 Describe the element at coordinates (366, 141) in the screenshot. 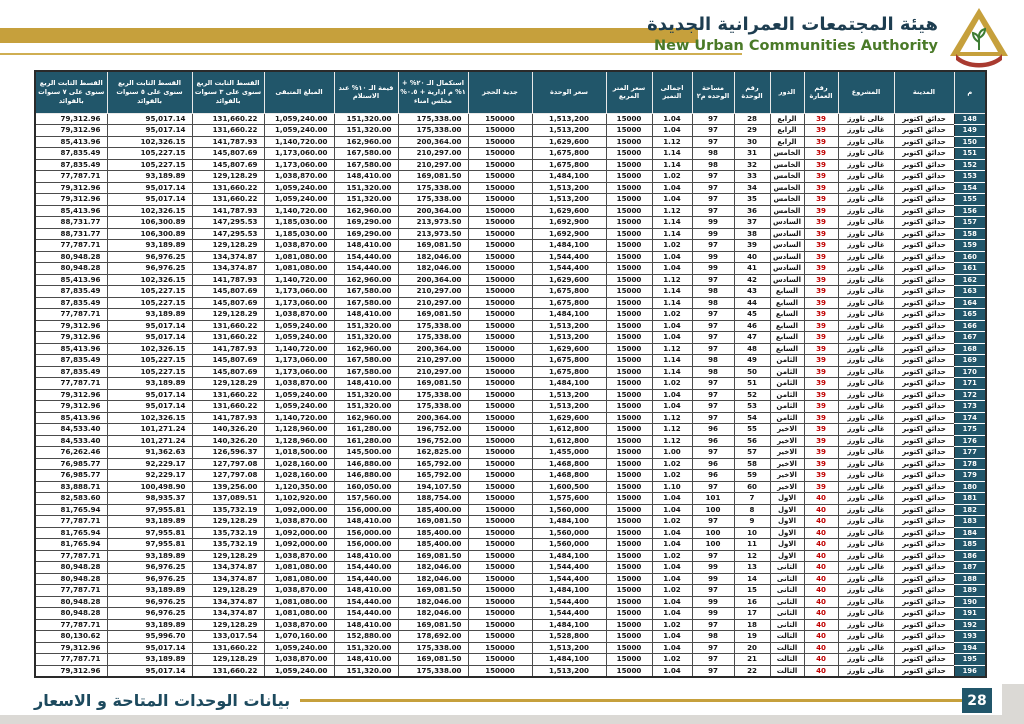

I see `cell: 162,960.00` at that location.